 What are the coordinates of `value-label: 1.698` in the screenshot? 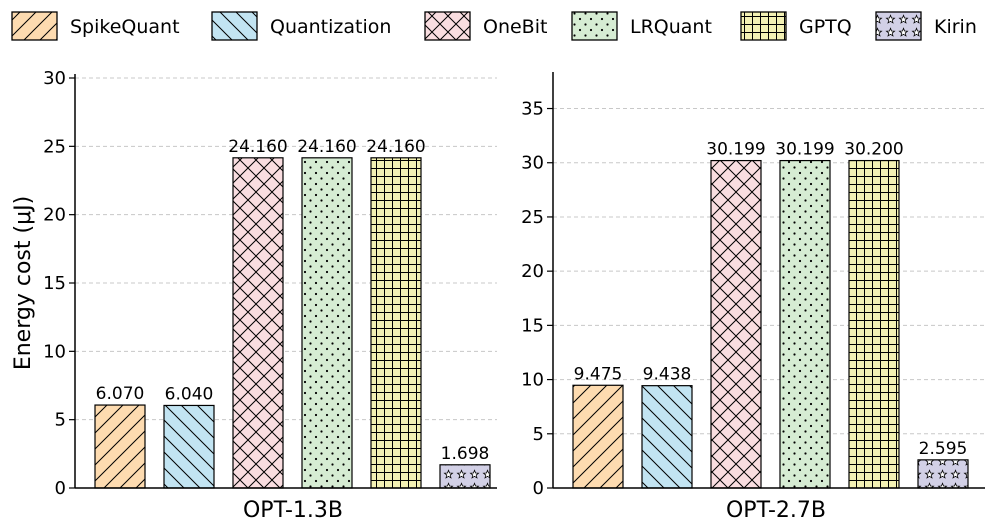 It's located at (465, 454).